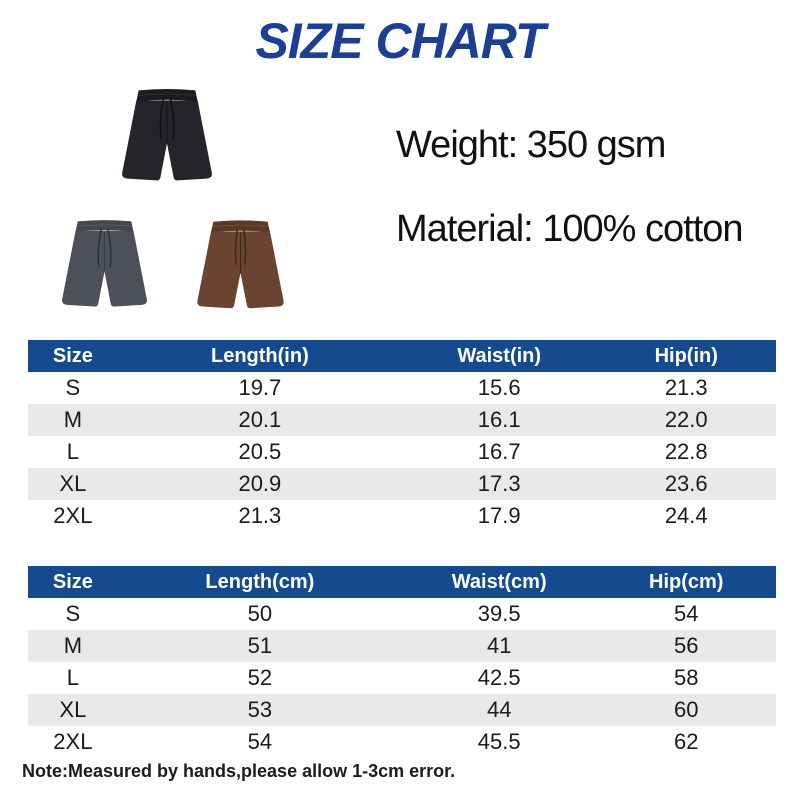 The height and width of the screenshot is (800, 800). What do you see at coordinates (259, 582) in the screenshot?
I see `column-header: Length(cm)` at bounding box center [259, 582].